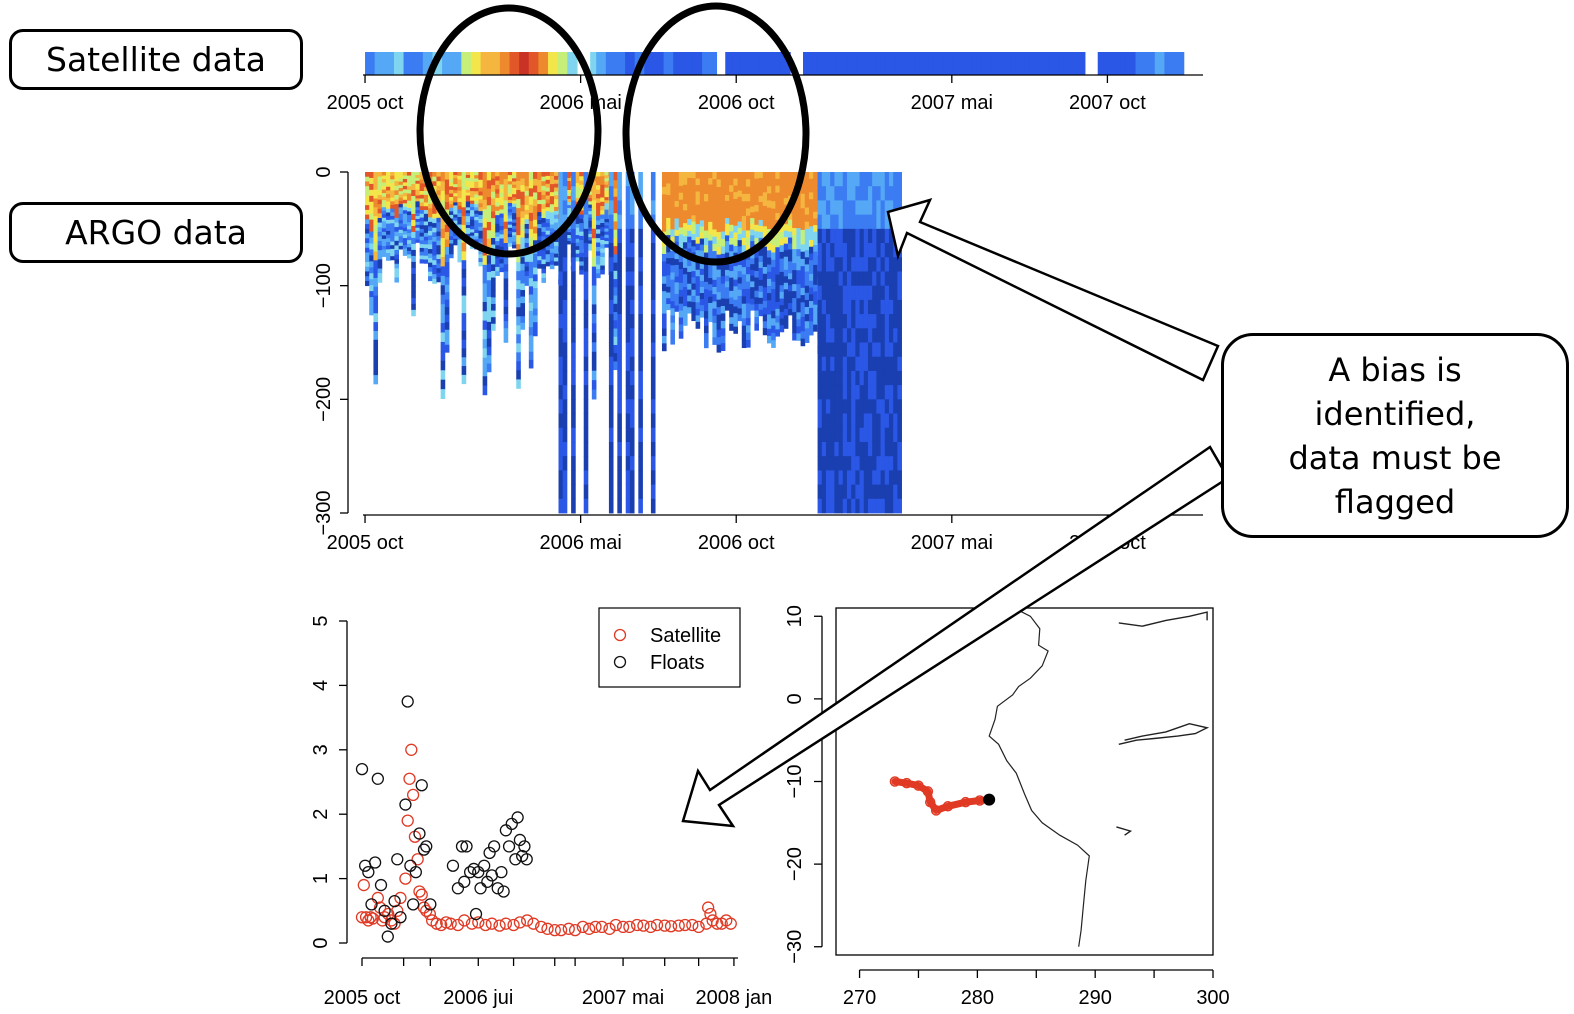  Describe the element at coordinates (321, 878) in the screenshot. I see `rmse-y-tick-label: 1` at that location.